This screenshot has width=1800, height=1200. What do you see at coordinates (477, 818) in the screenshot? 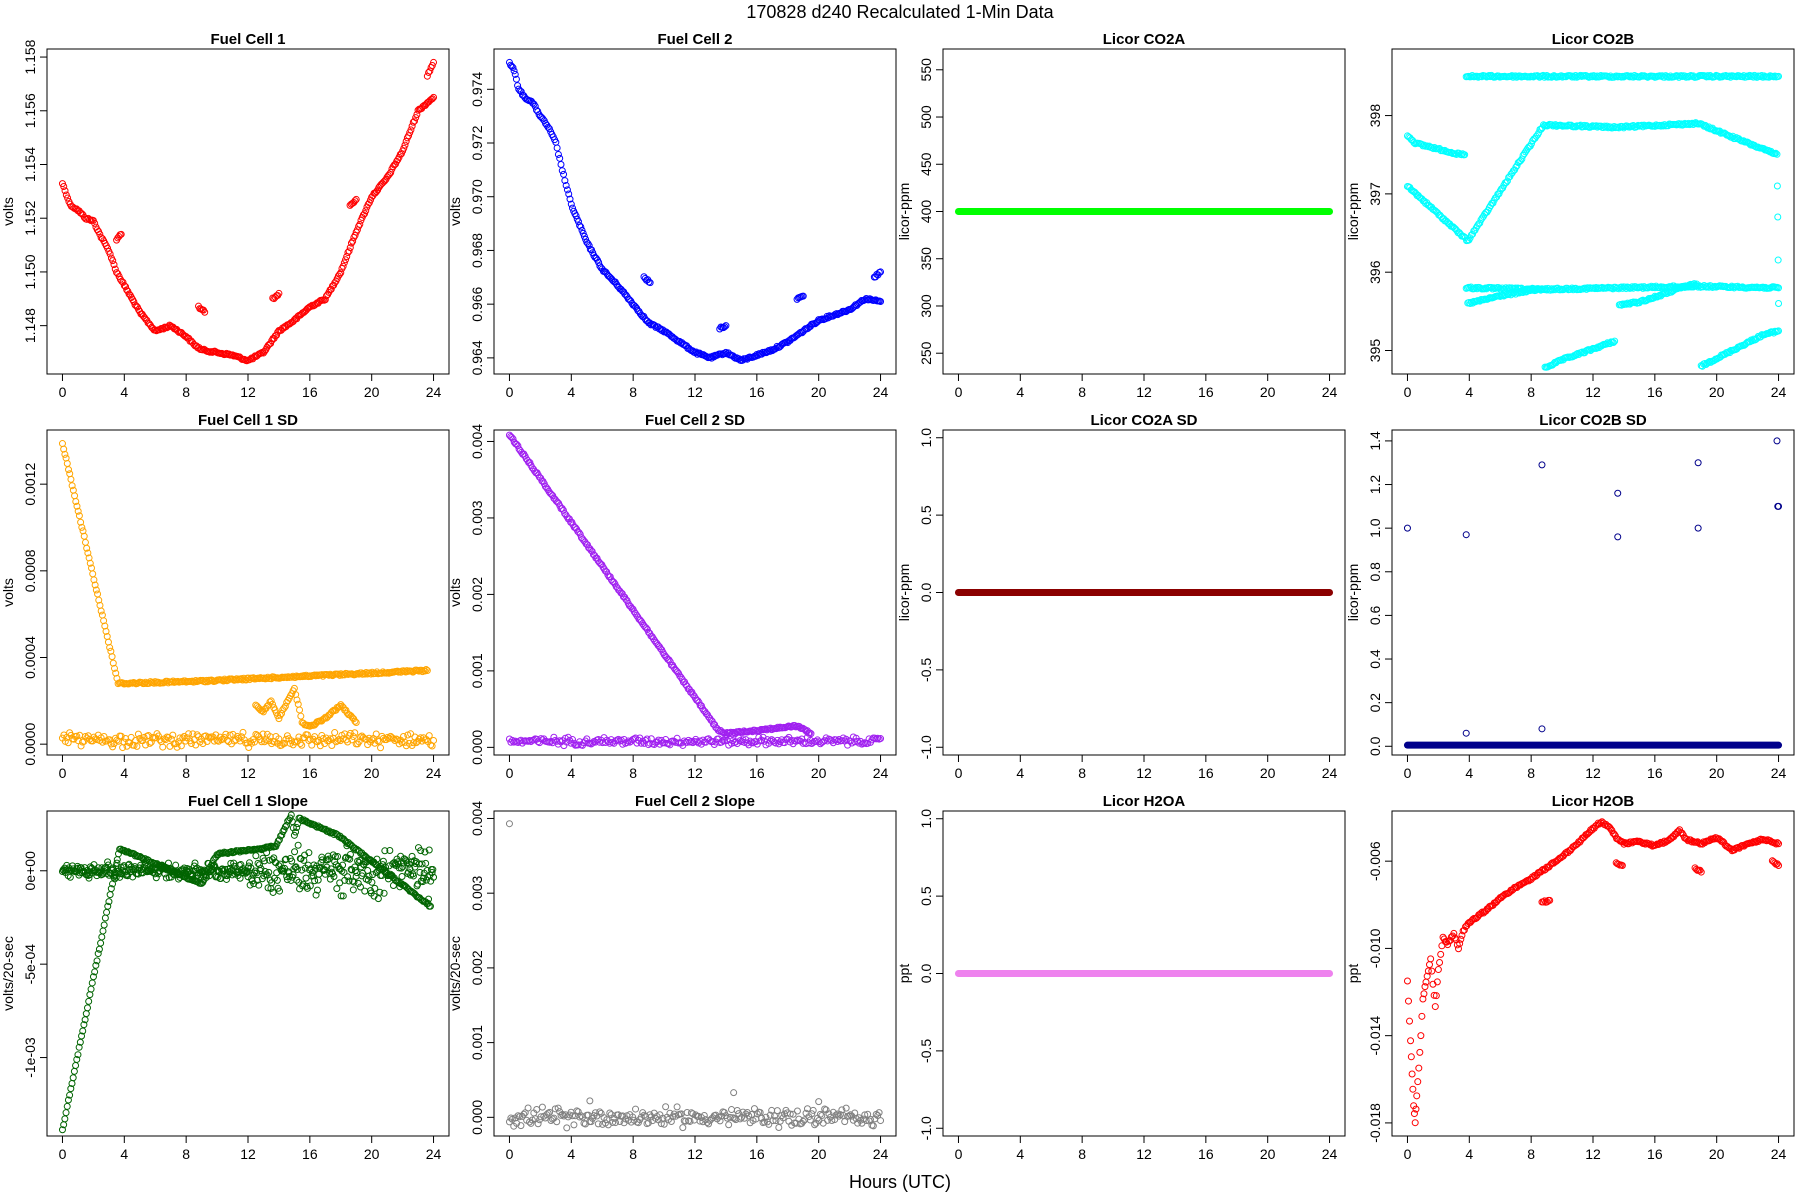
I see `y-tick-label: 0.004` at bounding box center [477, 818].